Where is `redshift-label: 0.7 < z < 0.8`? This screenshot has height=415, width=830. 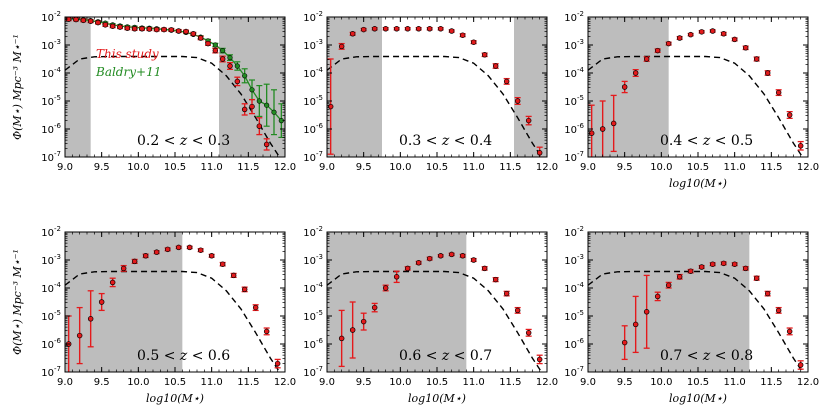
redshift-label: 0.7 < z < 0.8 is located at coordinates (706, 356).